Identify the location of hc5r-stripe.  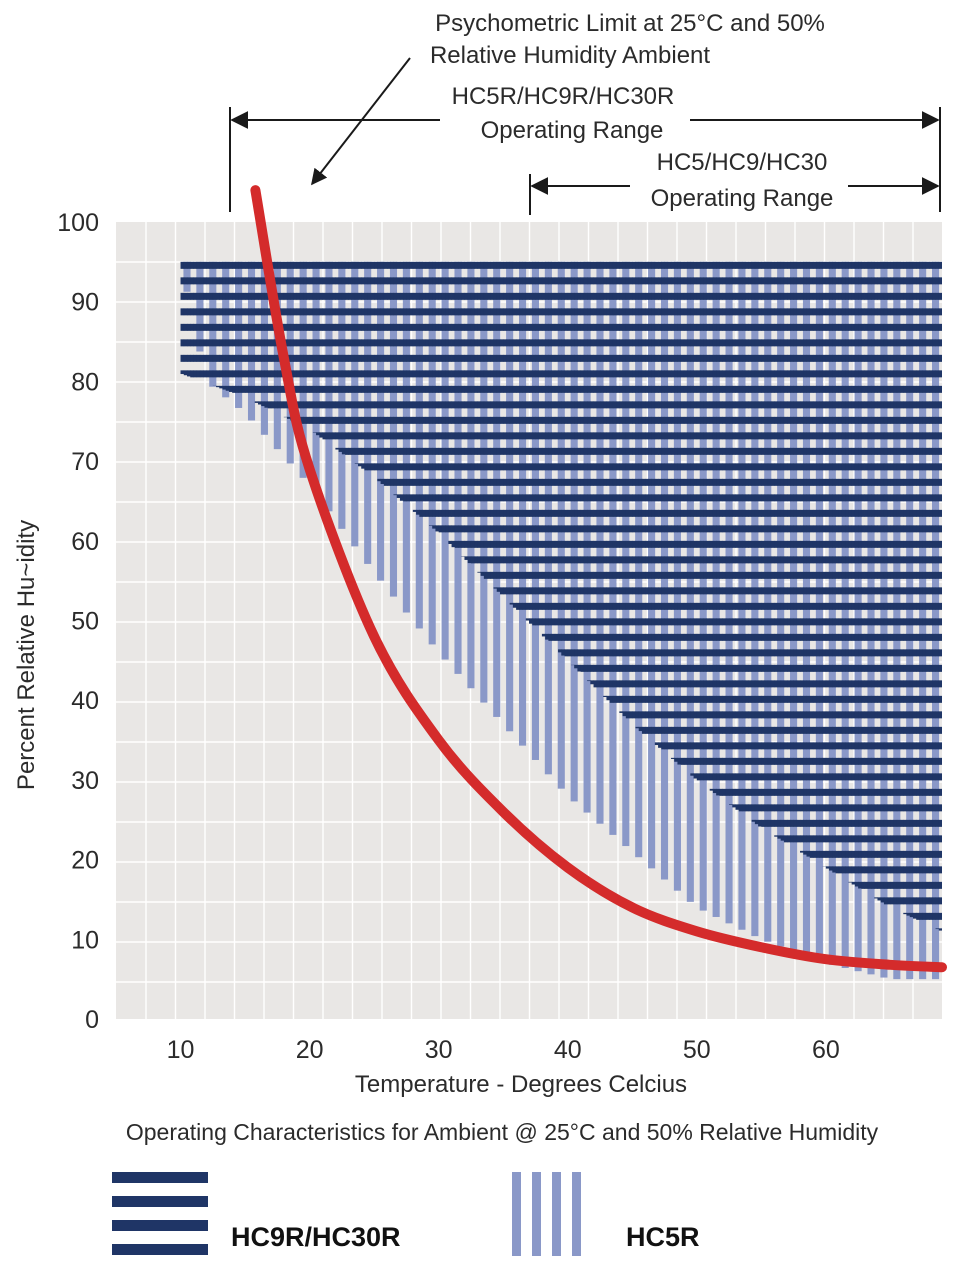
(742, 595).